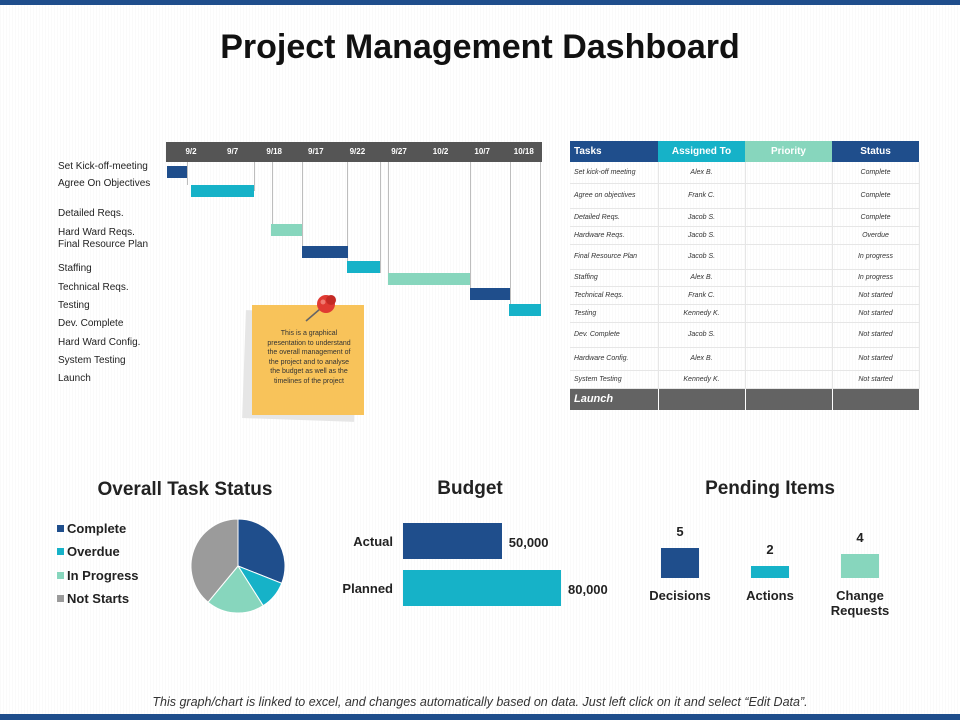 This screenshot has height=720, width=960. I want to click on gantt-date-header: 9/2 9/7 9/18 9/17 9/22 9/27 10/2 10/7 10/18, so click(354, 152).